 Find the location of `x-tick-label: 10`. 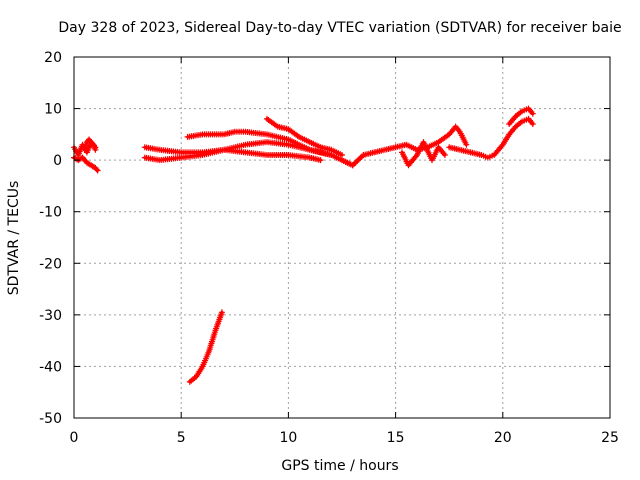

x-tick-label: 10 is located at coordinates (288, 438).